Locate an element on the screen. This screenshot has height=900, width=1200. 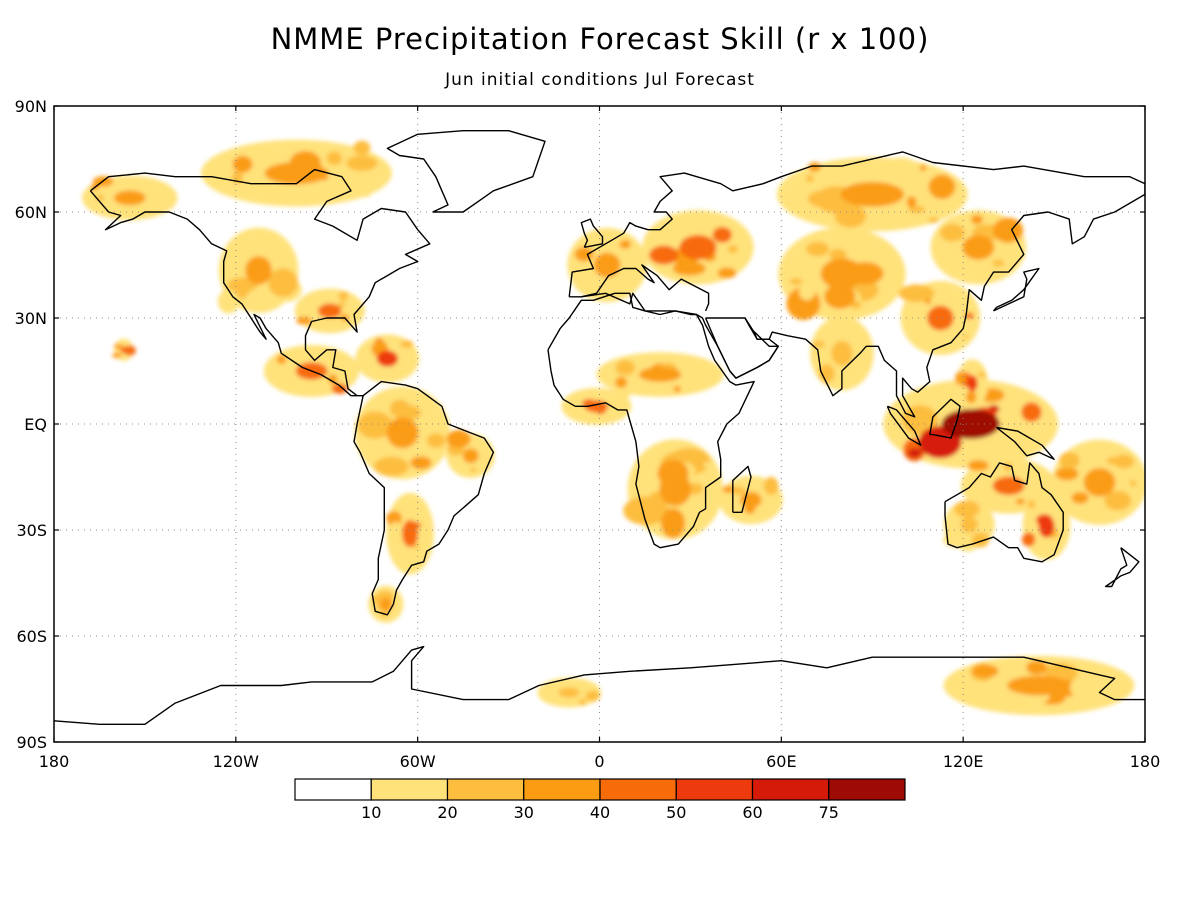
colorbar-label: 50 is located at coordinates (676, 812).